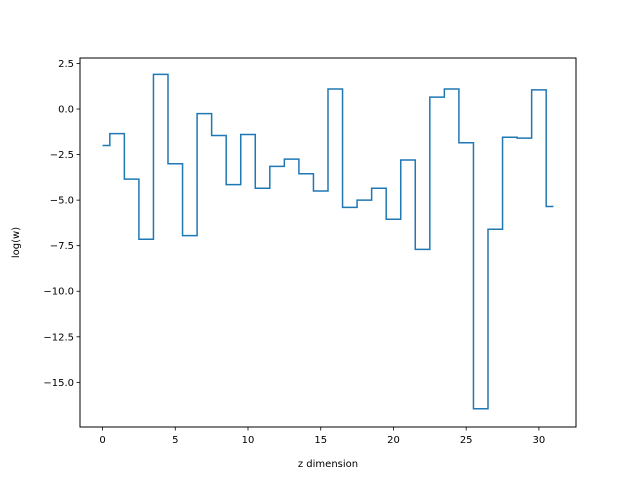 This screenshot has width=640, height=480. Describe the element at coordinates (66, 64) in the screenshot. I see `y-tick-label: 2.5` at that location.